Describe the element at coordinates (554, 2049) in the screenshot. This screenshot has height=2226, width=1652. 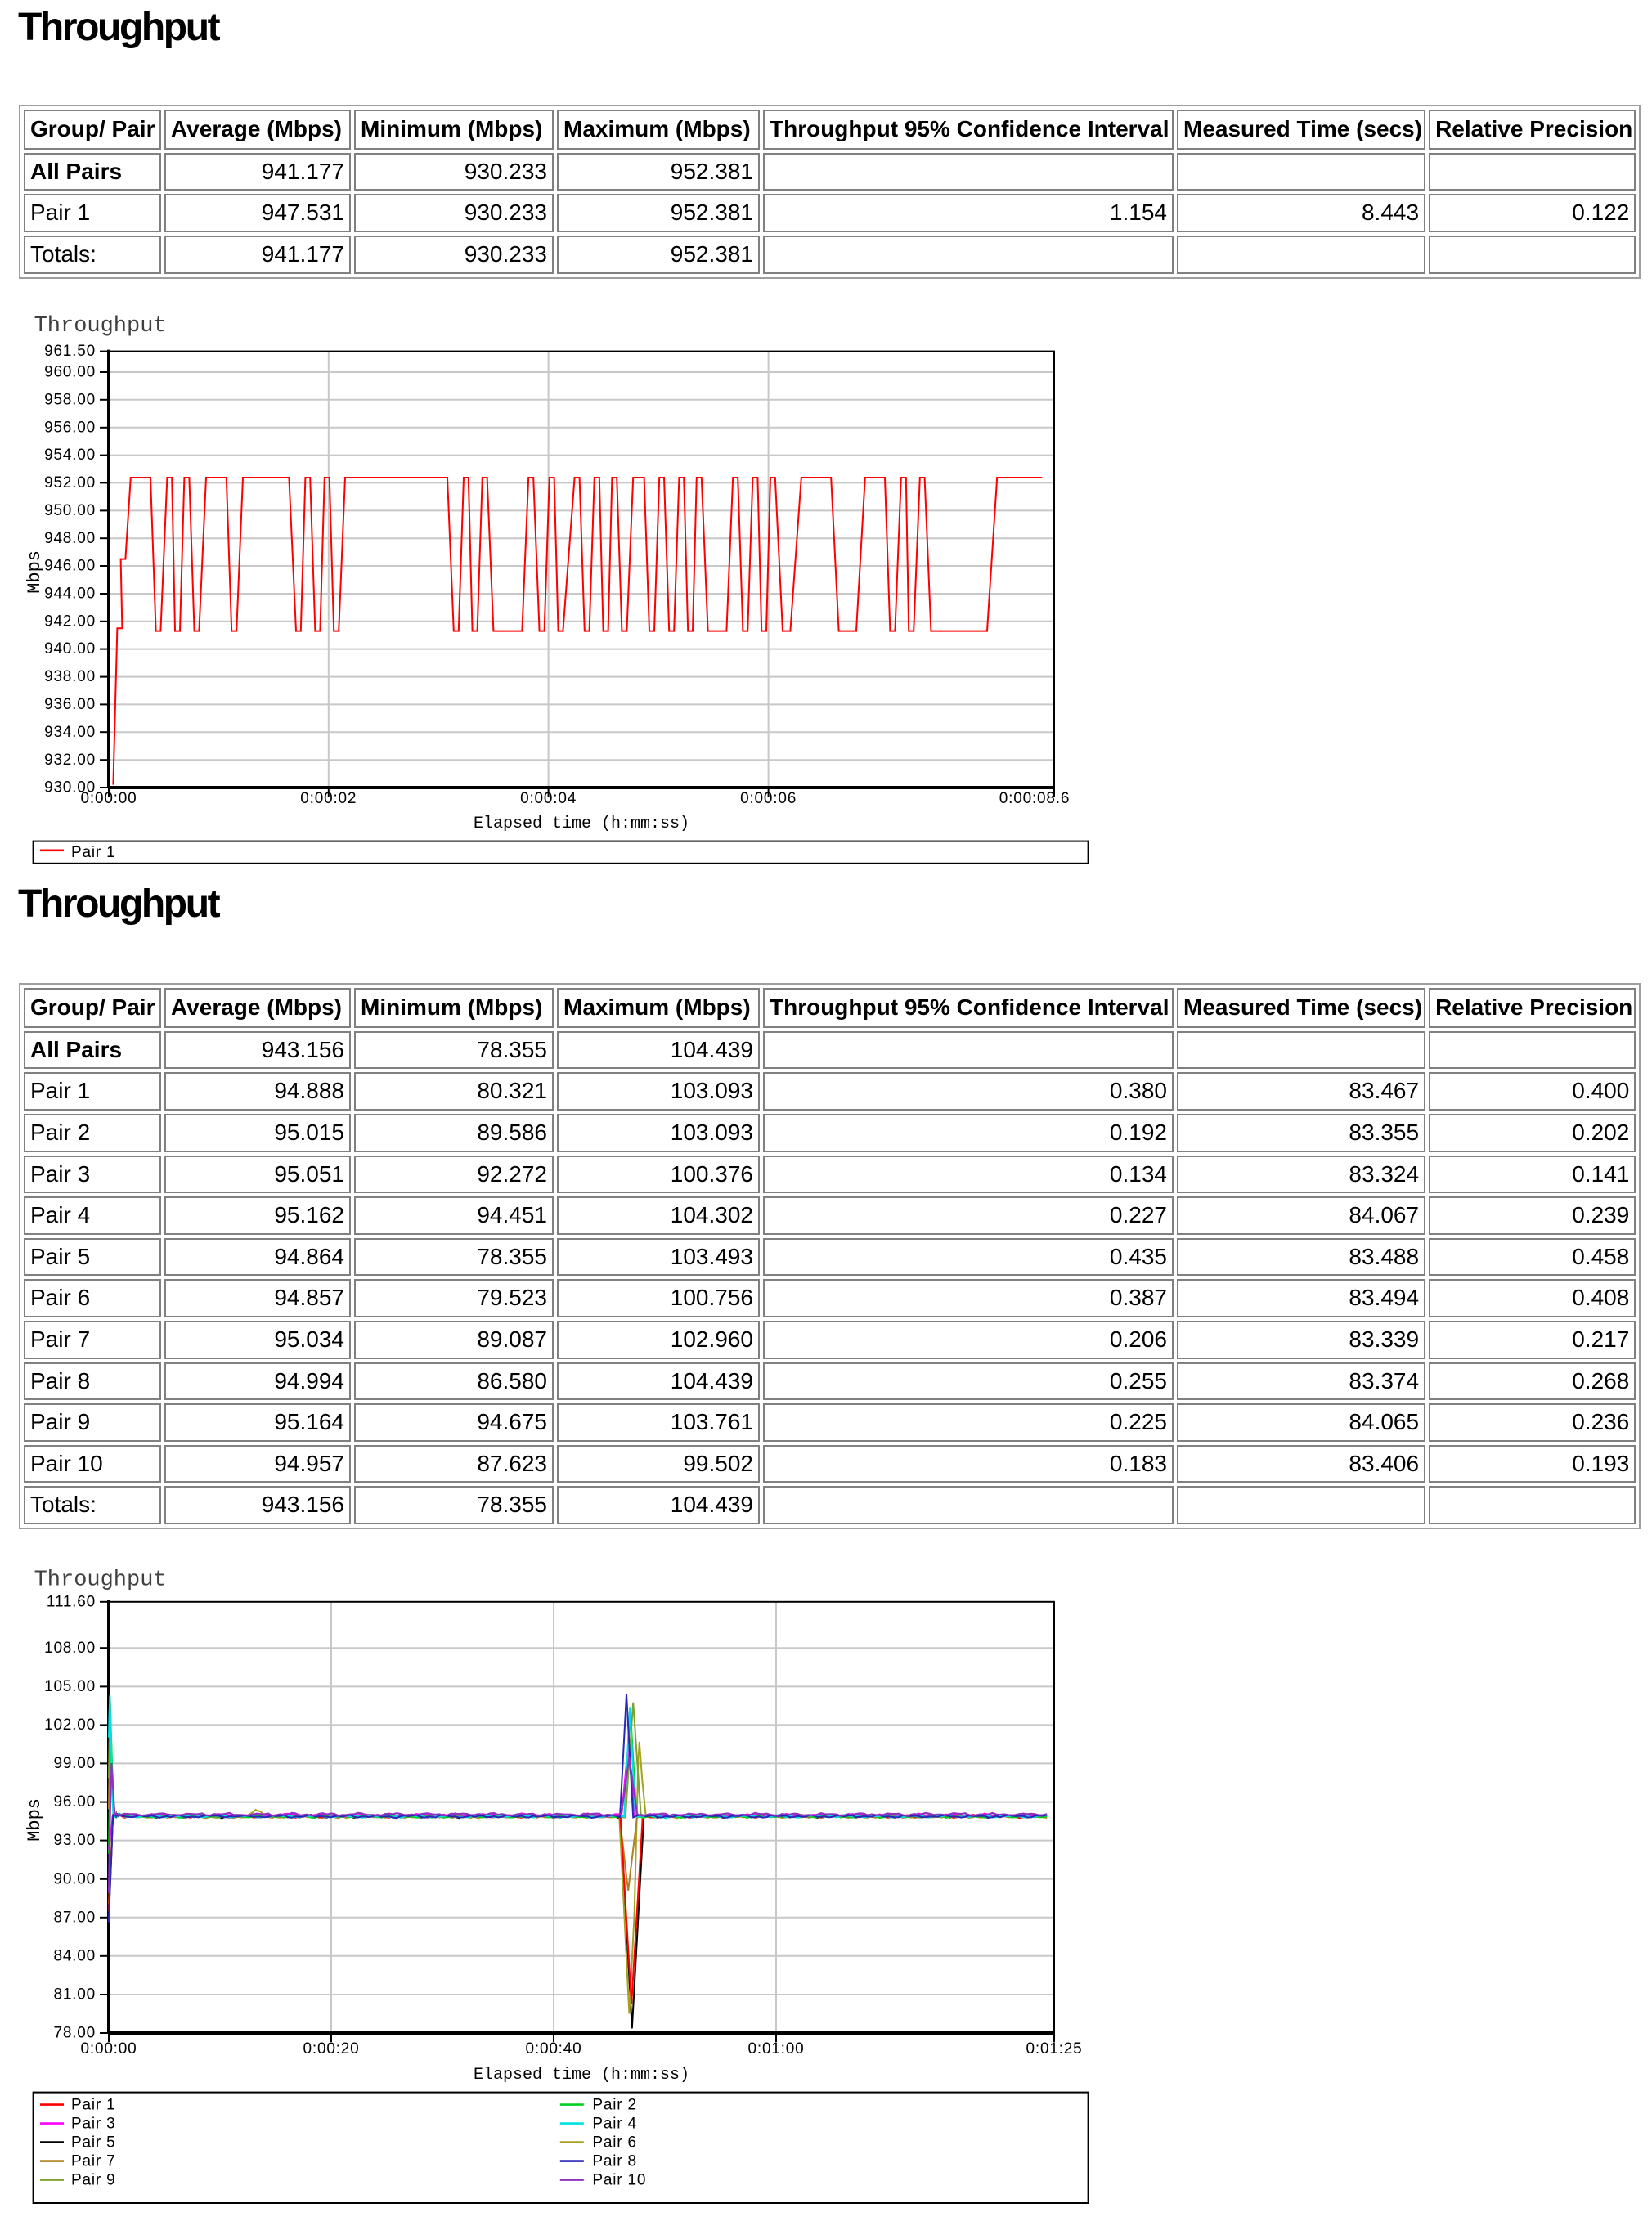
I see `svg-text: 0:00:40` at that location.